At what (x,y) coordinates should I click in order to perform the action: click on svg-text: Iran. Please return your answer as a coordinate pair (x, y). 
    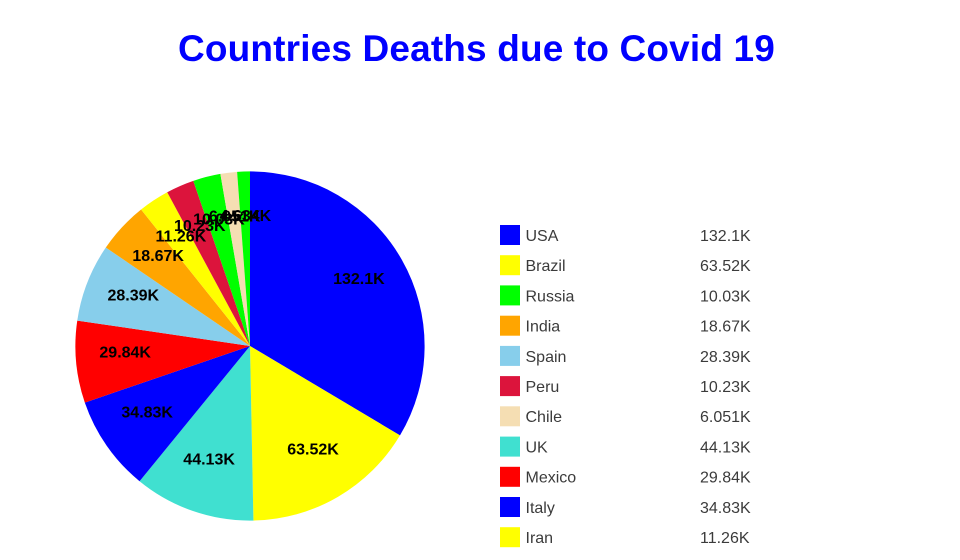
    Looking at the image, I should click on (540, 538).